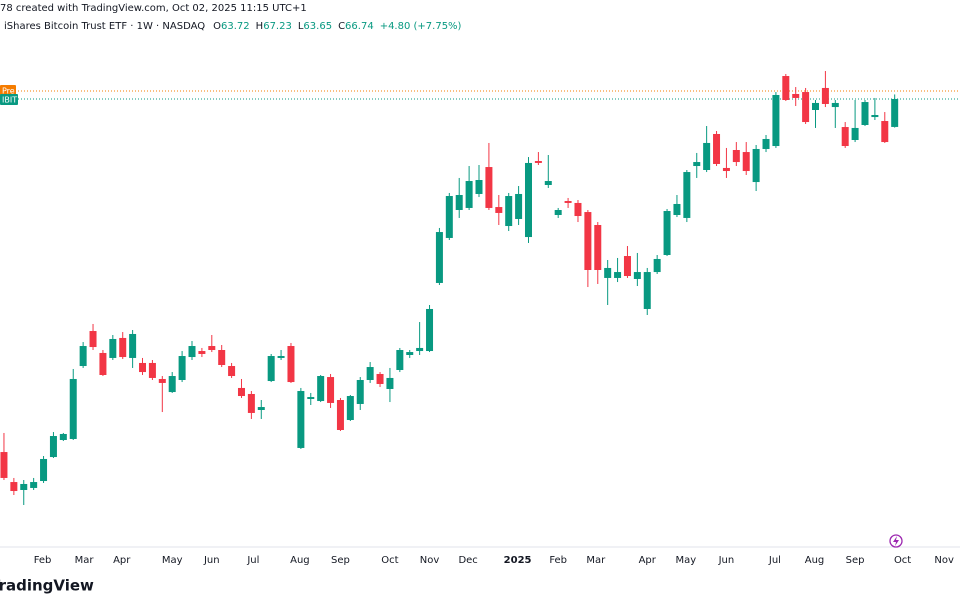 This screenshot has height=604, width=960. Describe the element at coordinates (815, 560) in the screenshot. I see `x-tick-label: Aug` at that location.